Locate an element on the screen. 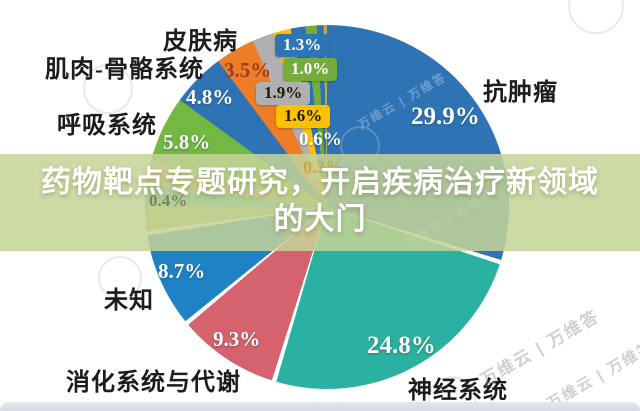 This screenshot has width=640, height=411. page-title-line1: 药物靶点专题研究，开启疾病治疗新领域 is located at coordinates (320, 182).